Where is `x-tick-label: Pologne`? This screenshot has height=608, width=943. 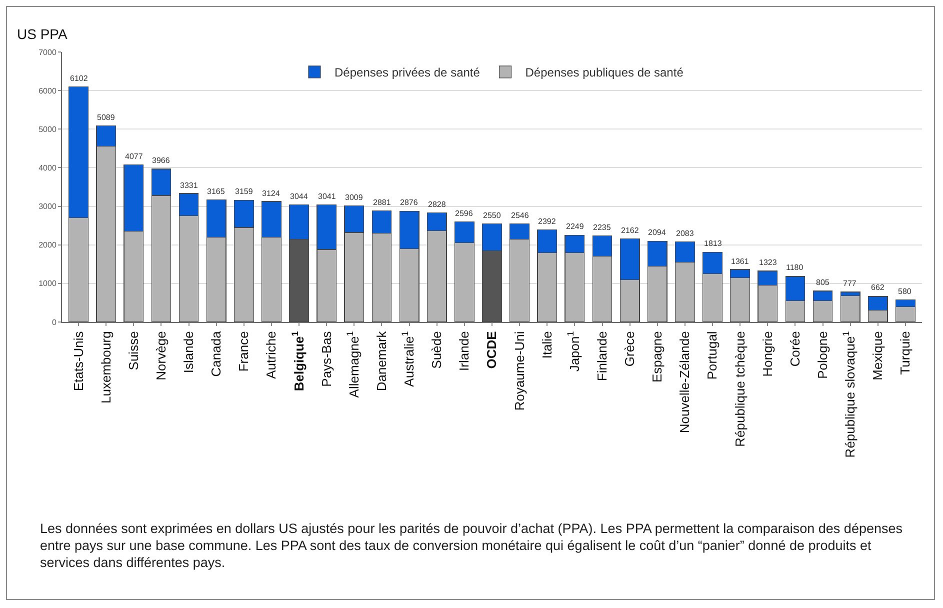 x-tick-label: Pologne is located at coordinates (822, 355).